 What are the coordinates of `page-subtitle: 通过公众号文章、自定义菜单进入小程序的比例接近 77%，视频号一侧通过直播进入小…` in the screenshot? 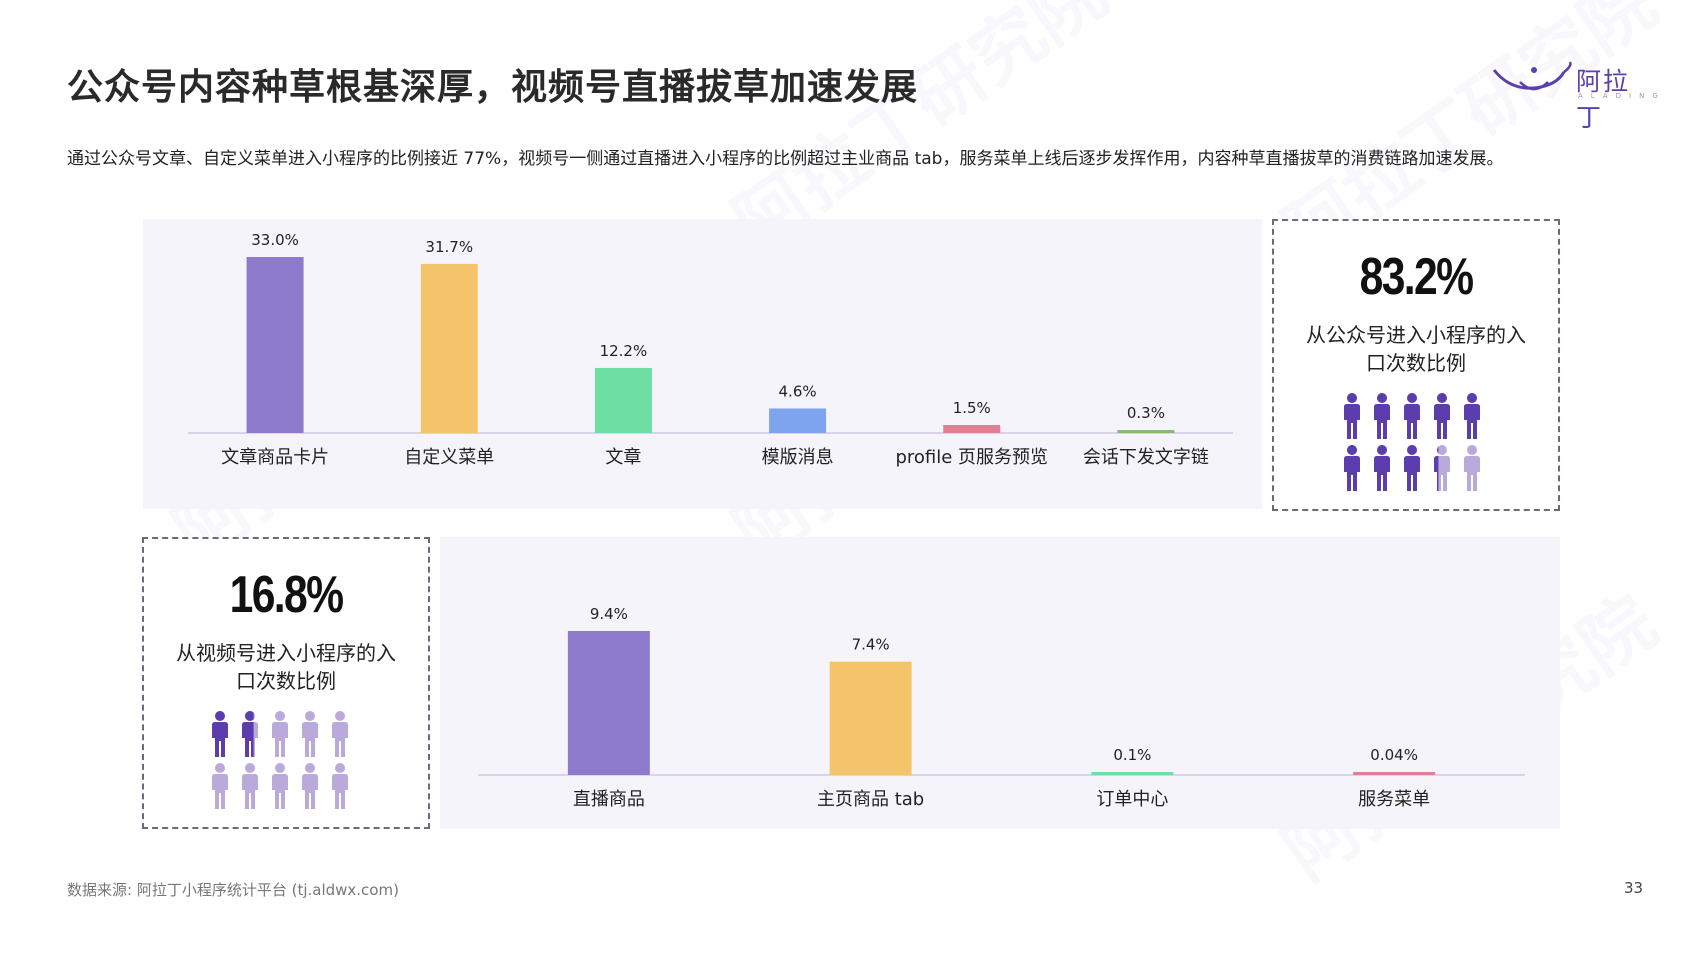 It's located at (785, 159).